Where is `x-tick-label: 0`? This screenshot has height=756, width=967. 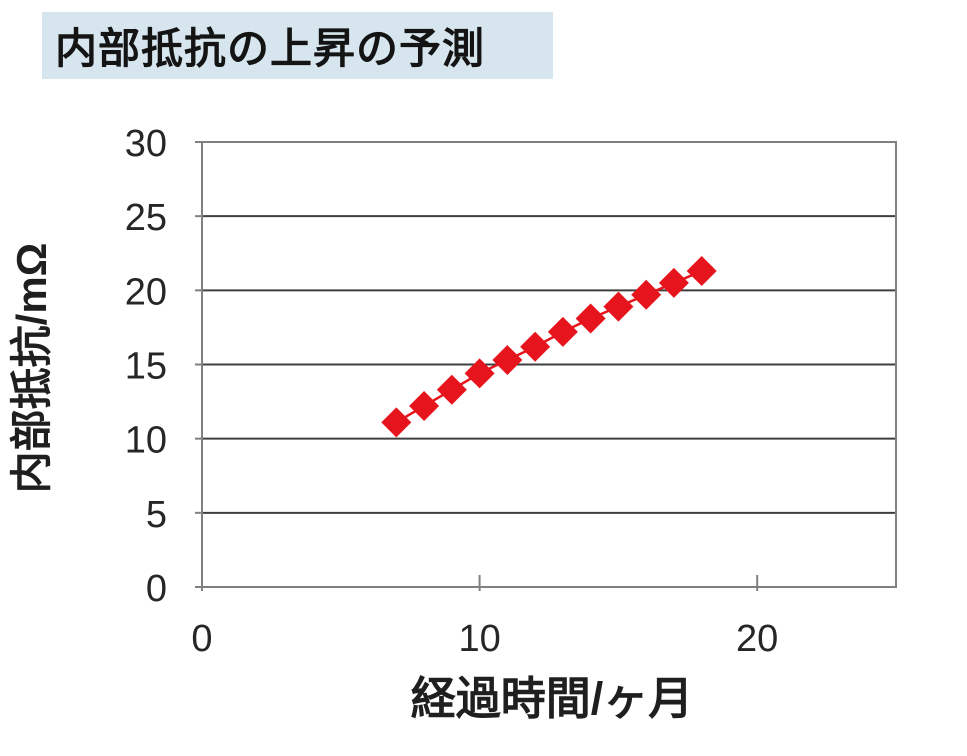
x-tick-label: 0 is located at coordinates (201, 639).